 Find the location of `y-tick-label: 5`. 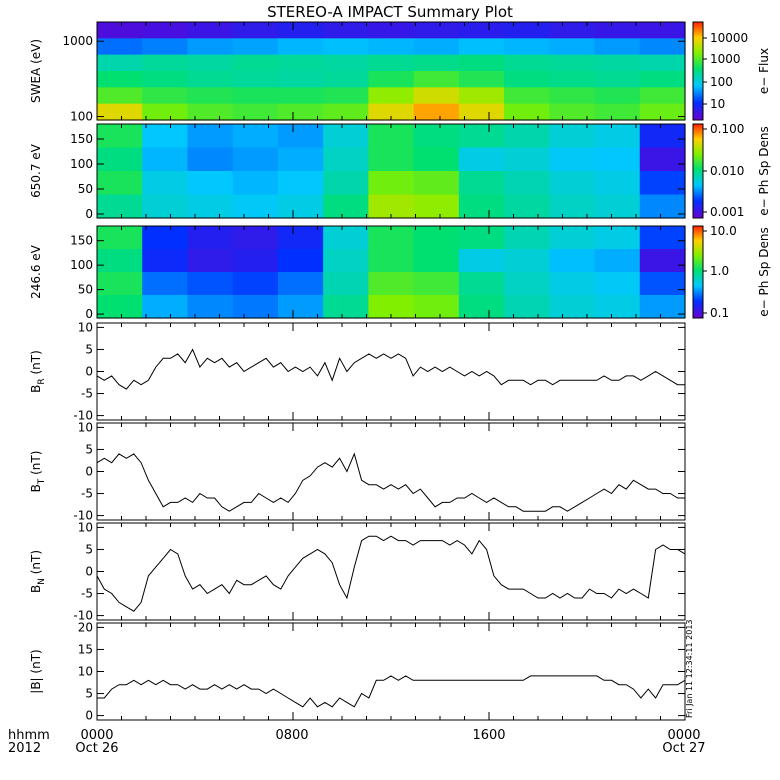

y-tick-label: 5 is located at coordinates (89, 349).